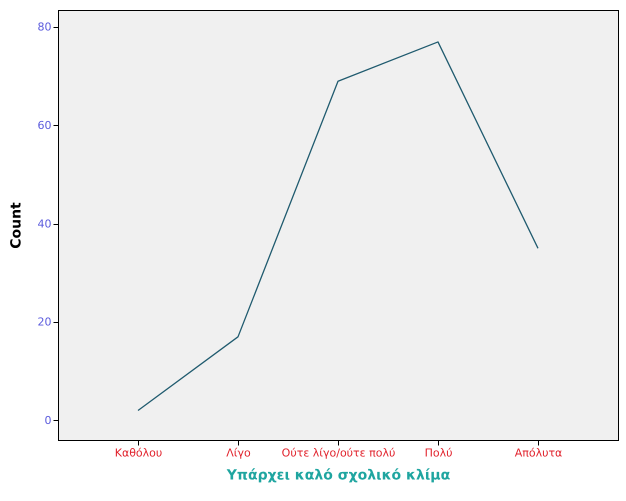 The image size is (626, 501). What do you see at coordinates (339, 453) in the screenshot?
I see `x-tick-label: Ούτε λίγο/ούτε πολύ` at bounding box center [339, 453].